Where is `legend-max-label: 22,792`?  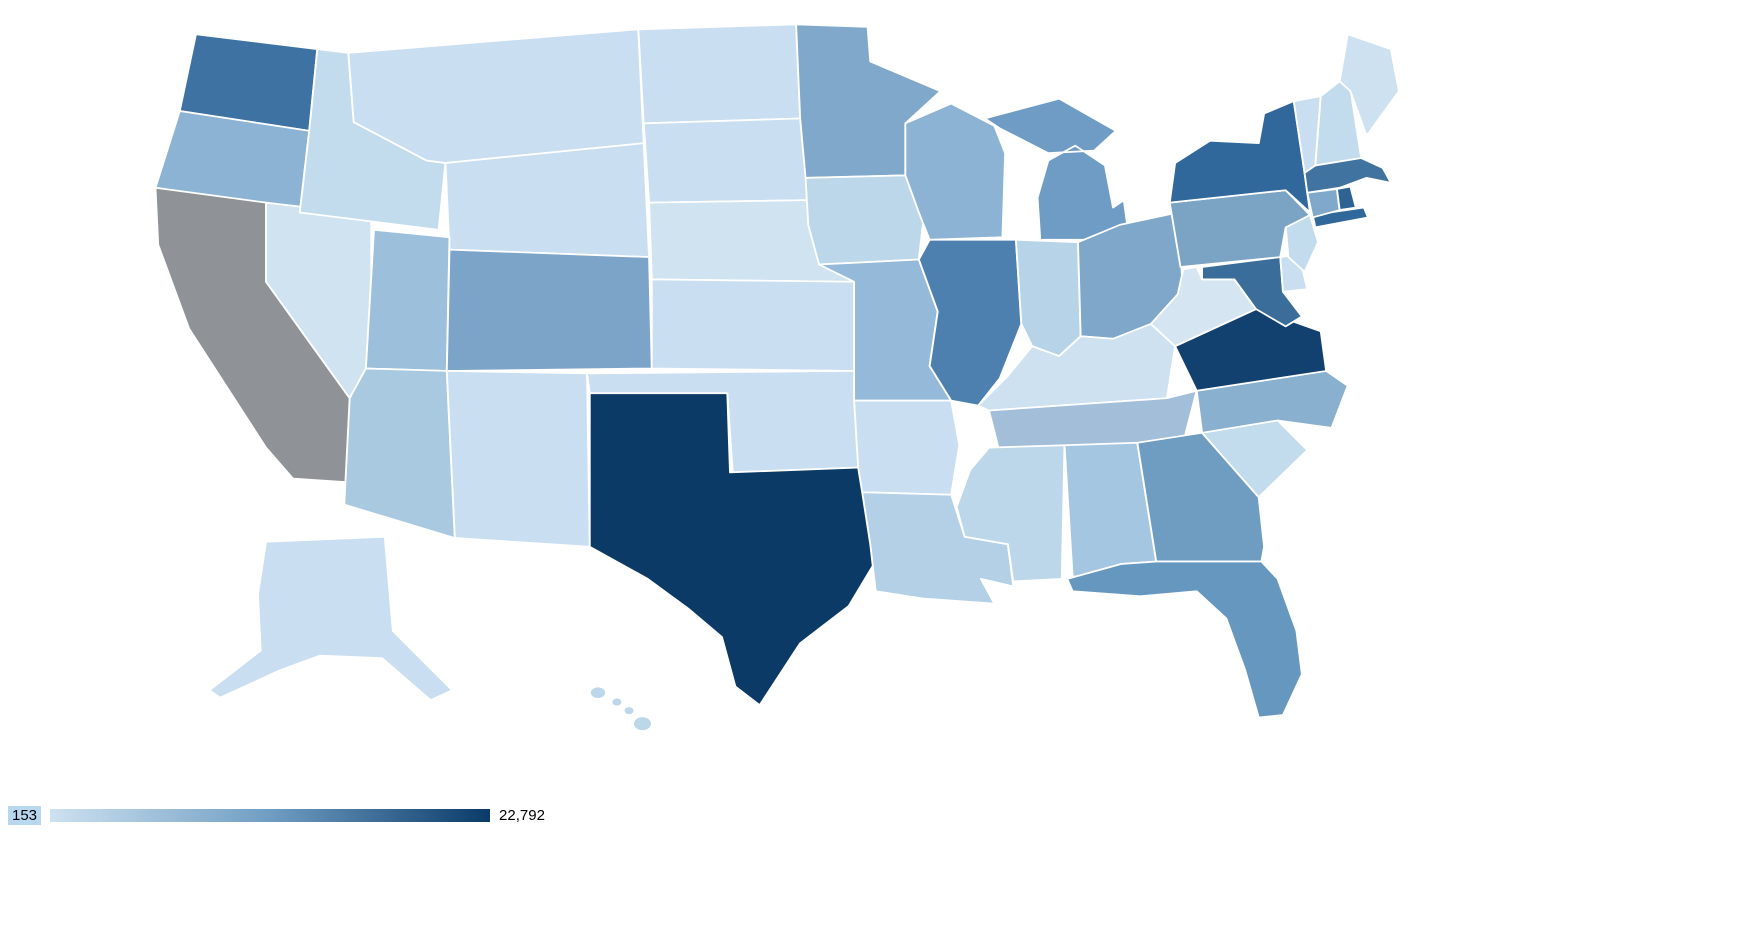
legend-max-label: 22,792 is located at coordinates (522, 815).